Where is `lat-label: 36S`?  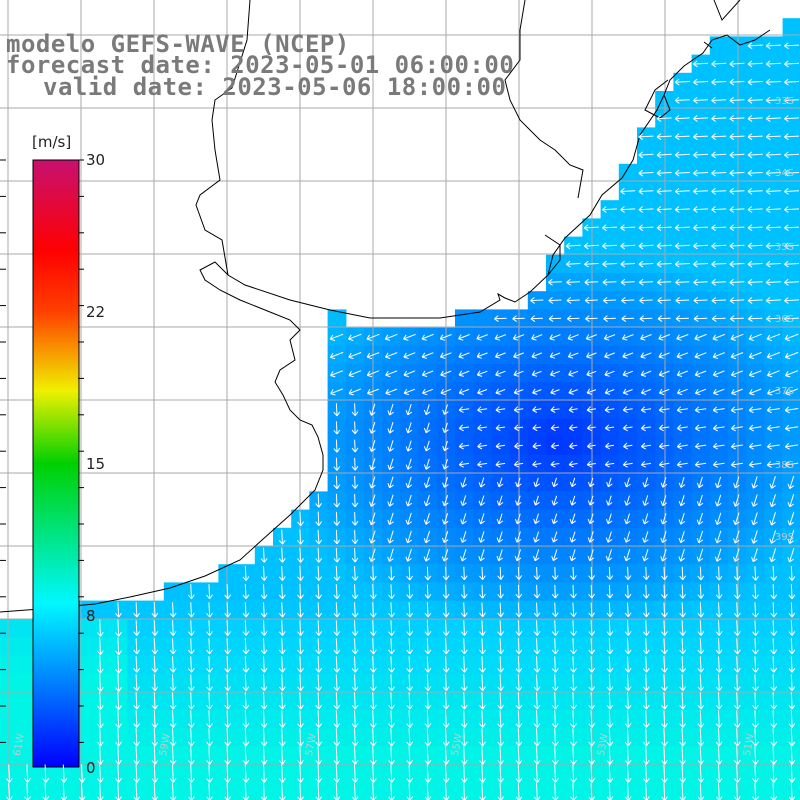
lat-label: 36S is located at coordinates (784, 319).